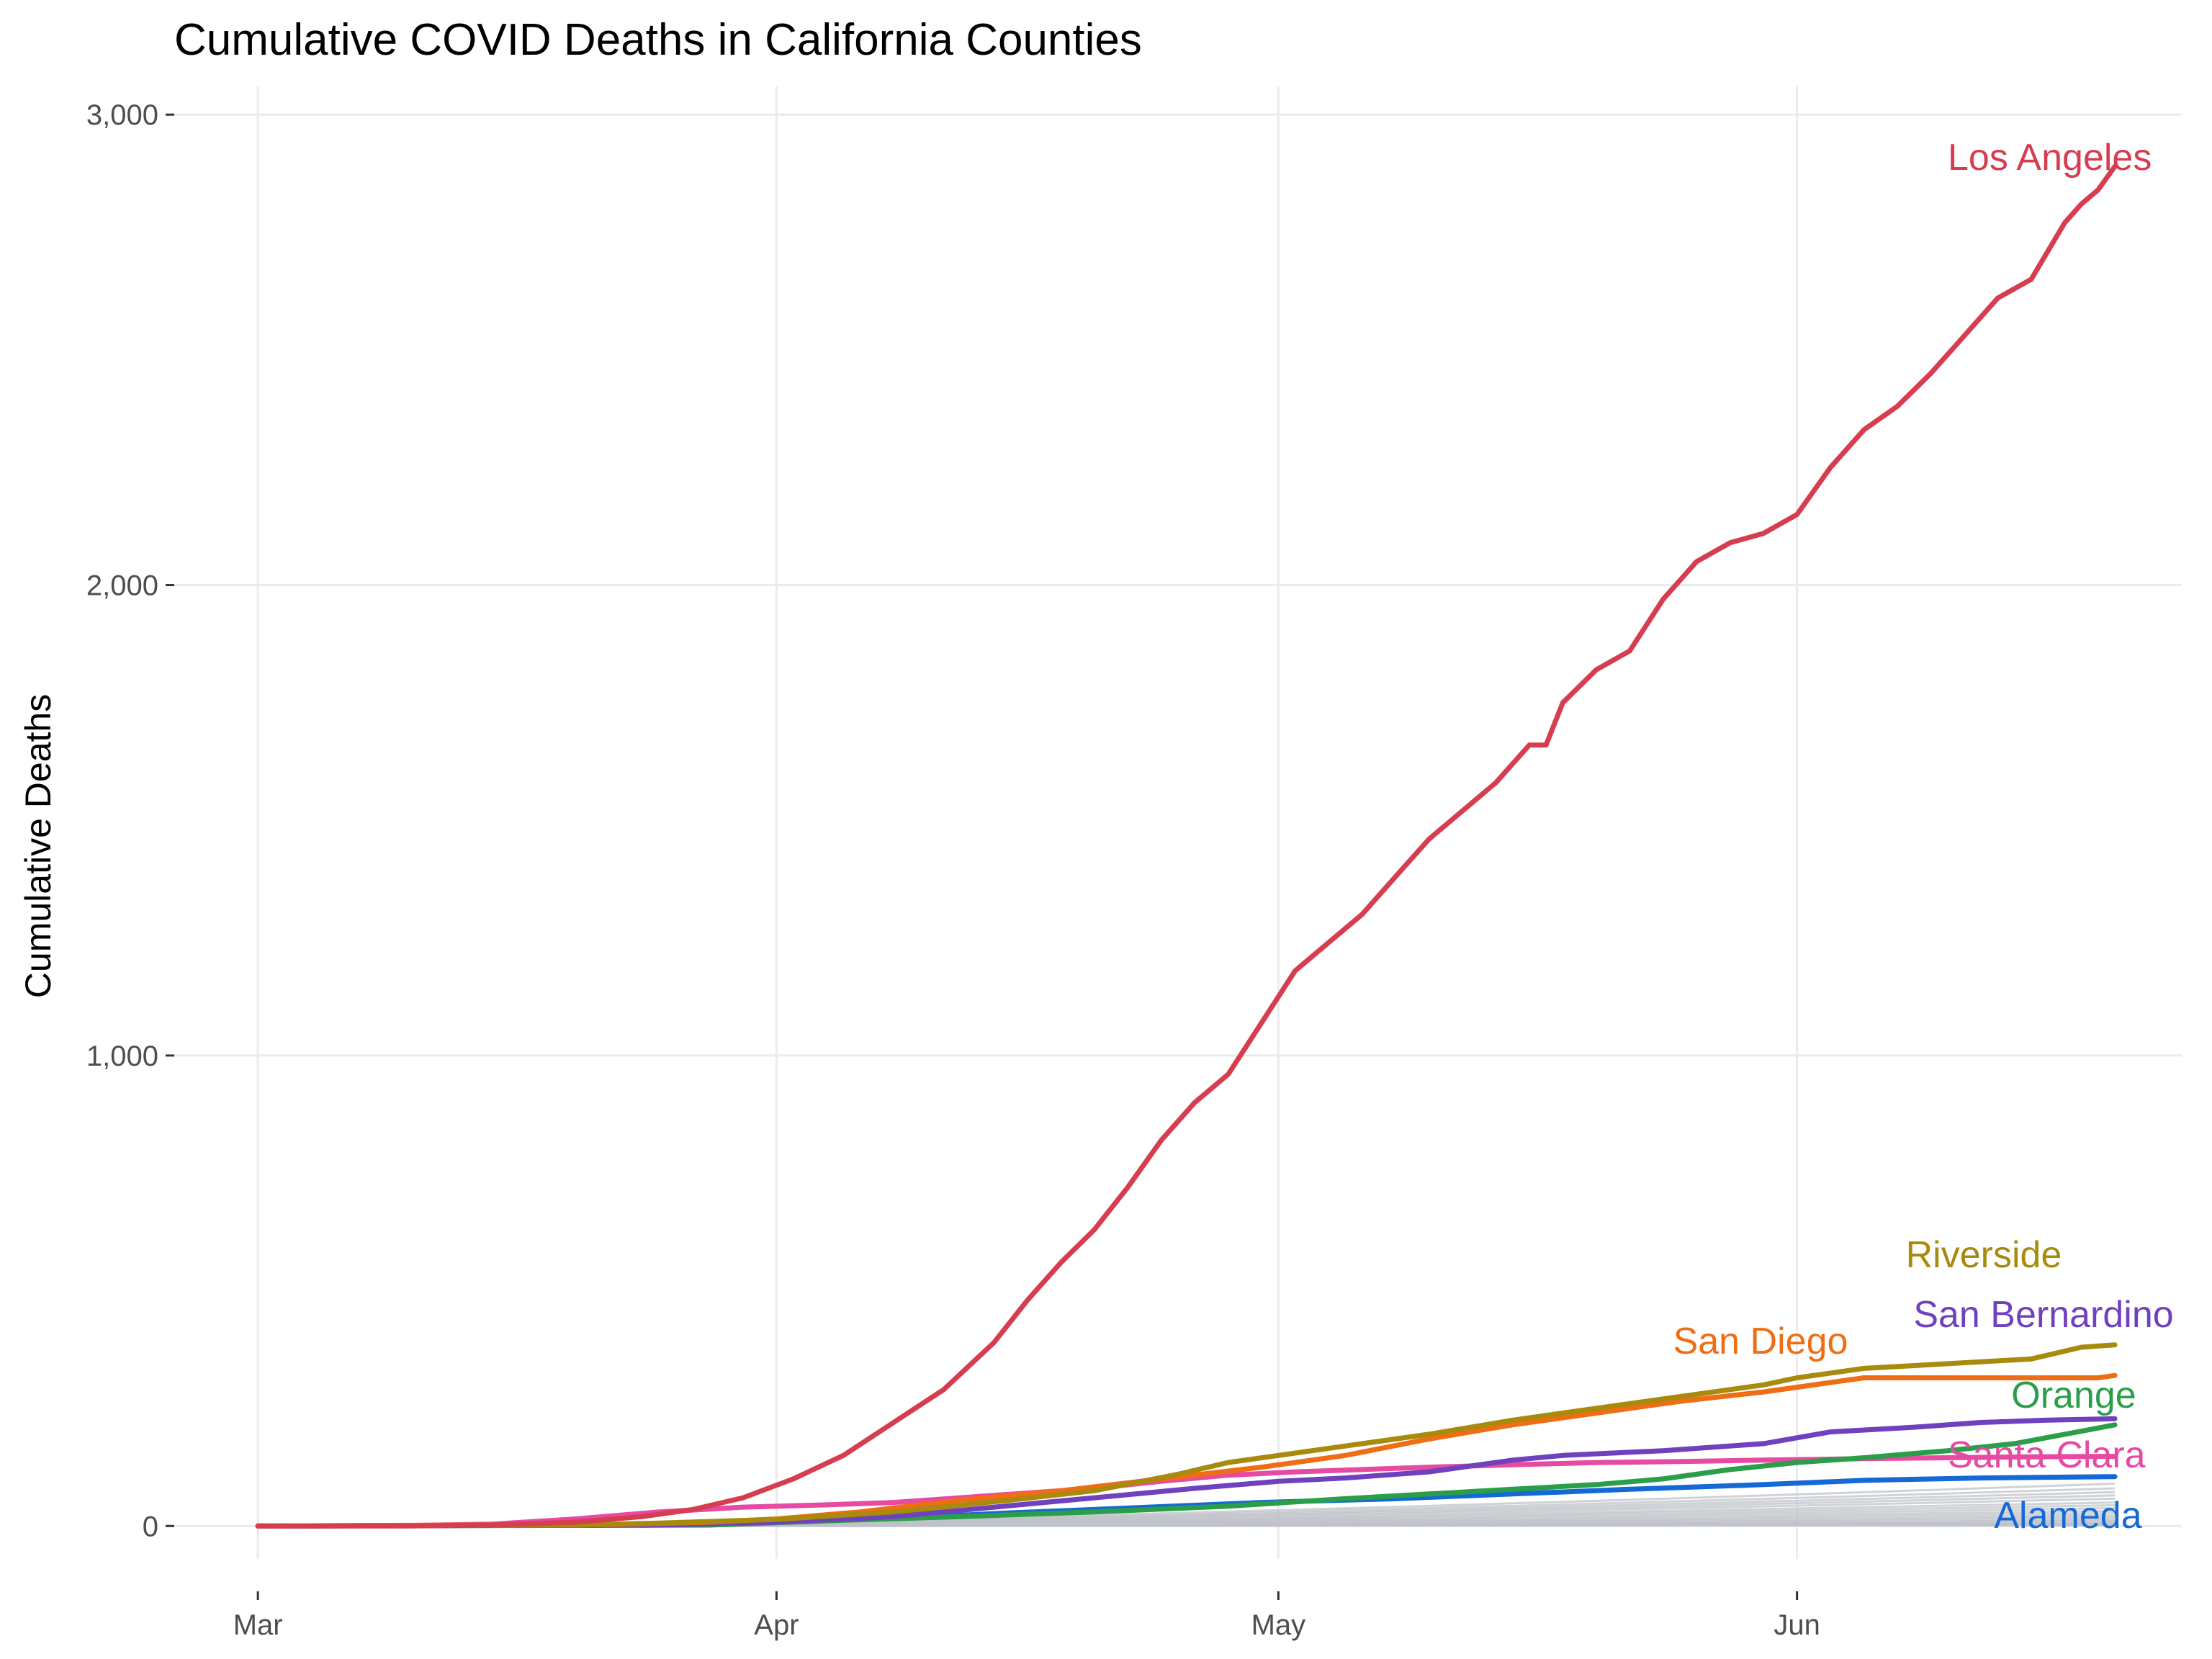 The image size is (2212, 1659). I want to click on series-line-orange, so click(1186, 1476).